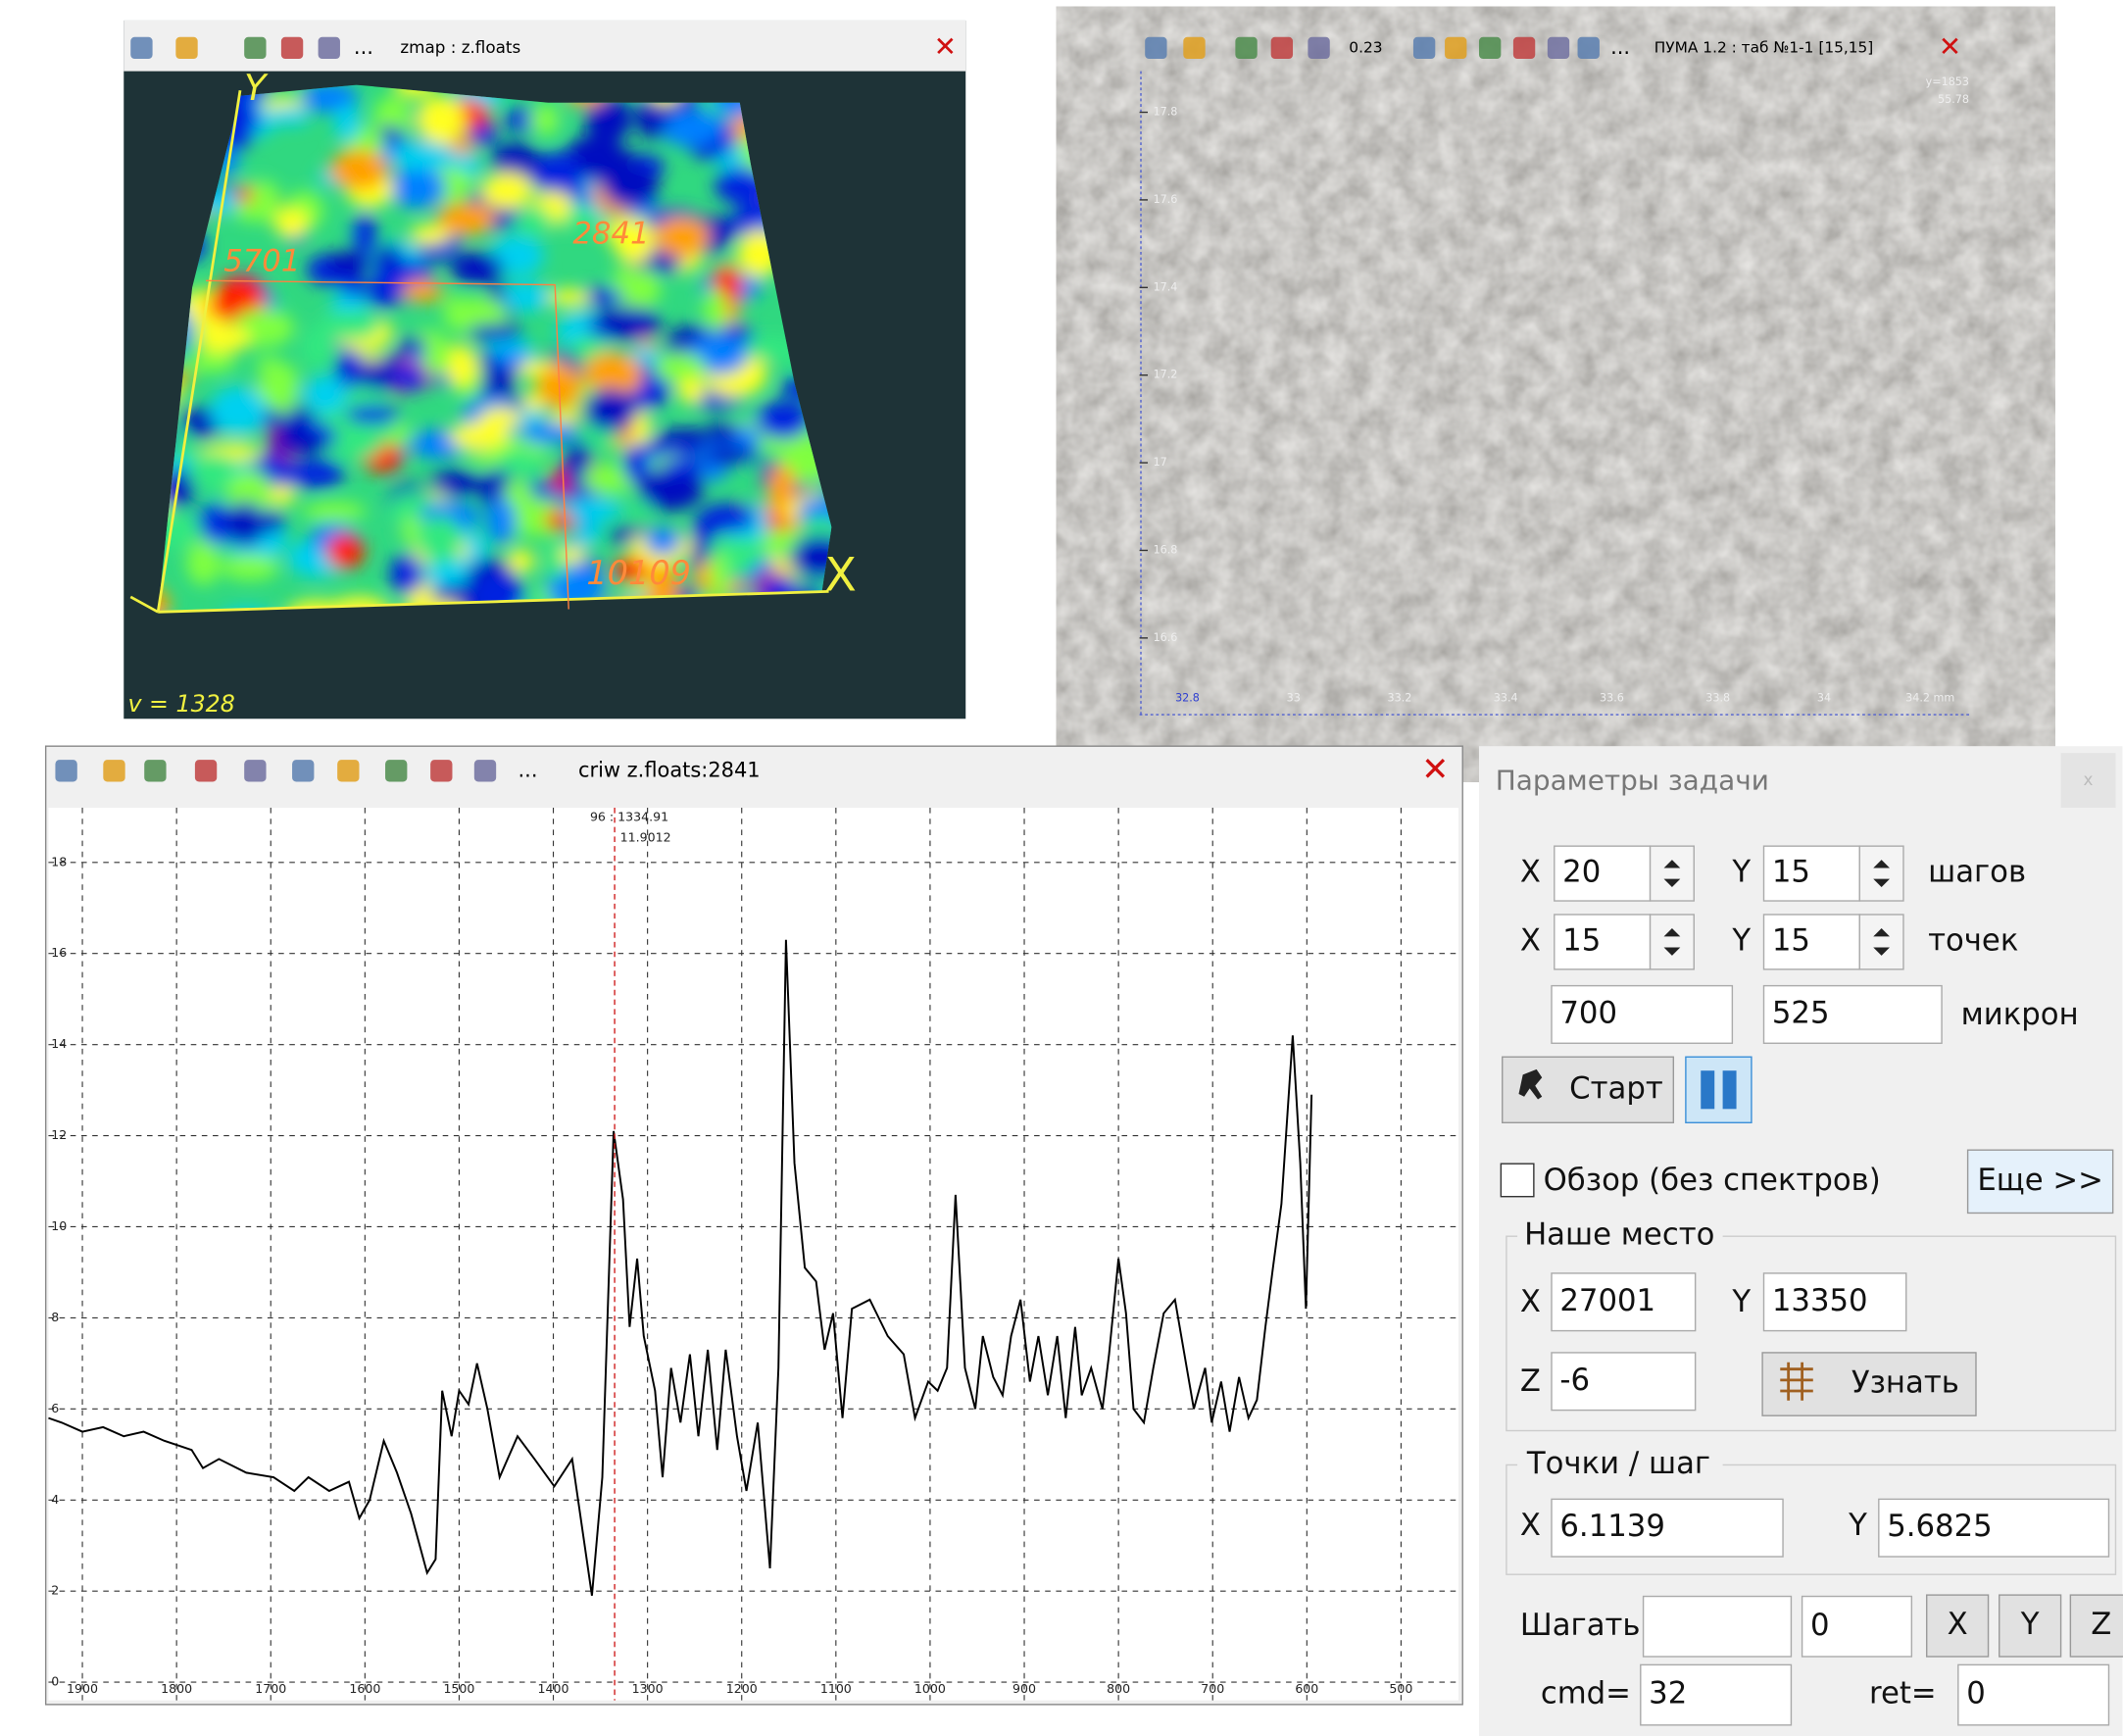  What do you see at coordinates (1620, 1465) in the screenshot?
I see `group-title-bg` at bounding box center [1620, 1465].